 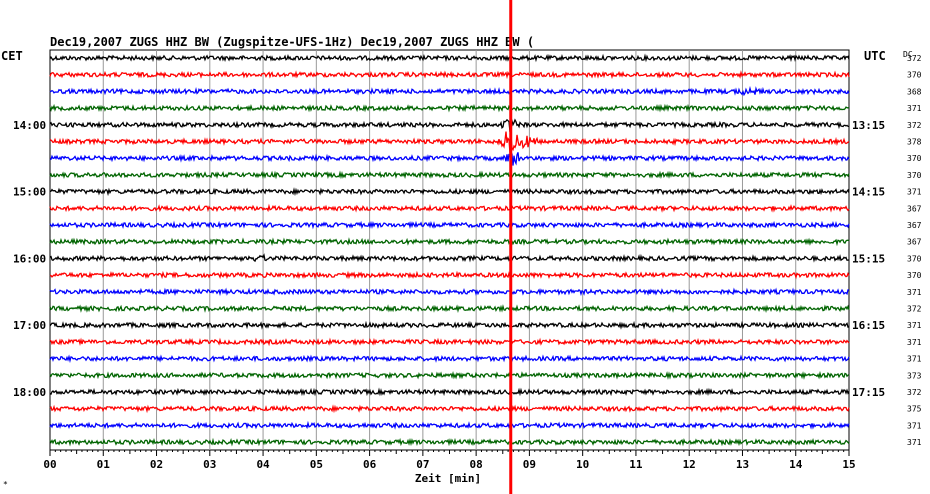 I want to click on utc-time-label: 17:15, so click(x=868, y=392).